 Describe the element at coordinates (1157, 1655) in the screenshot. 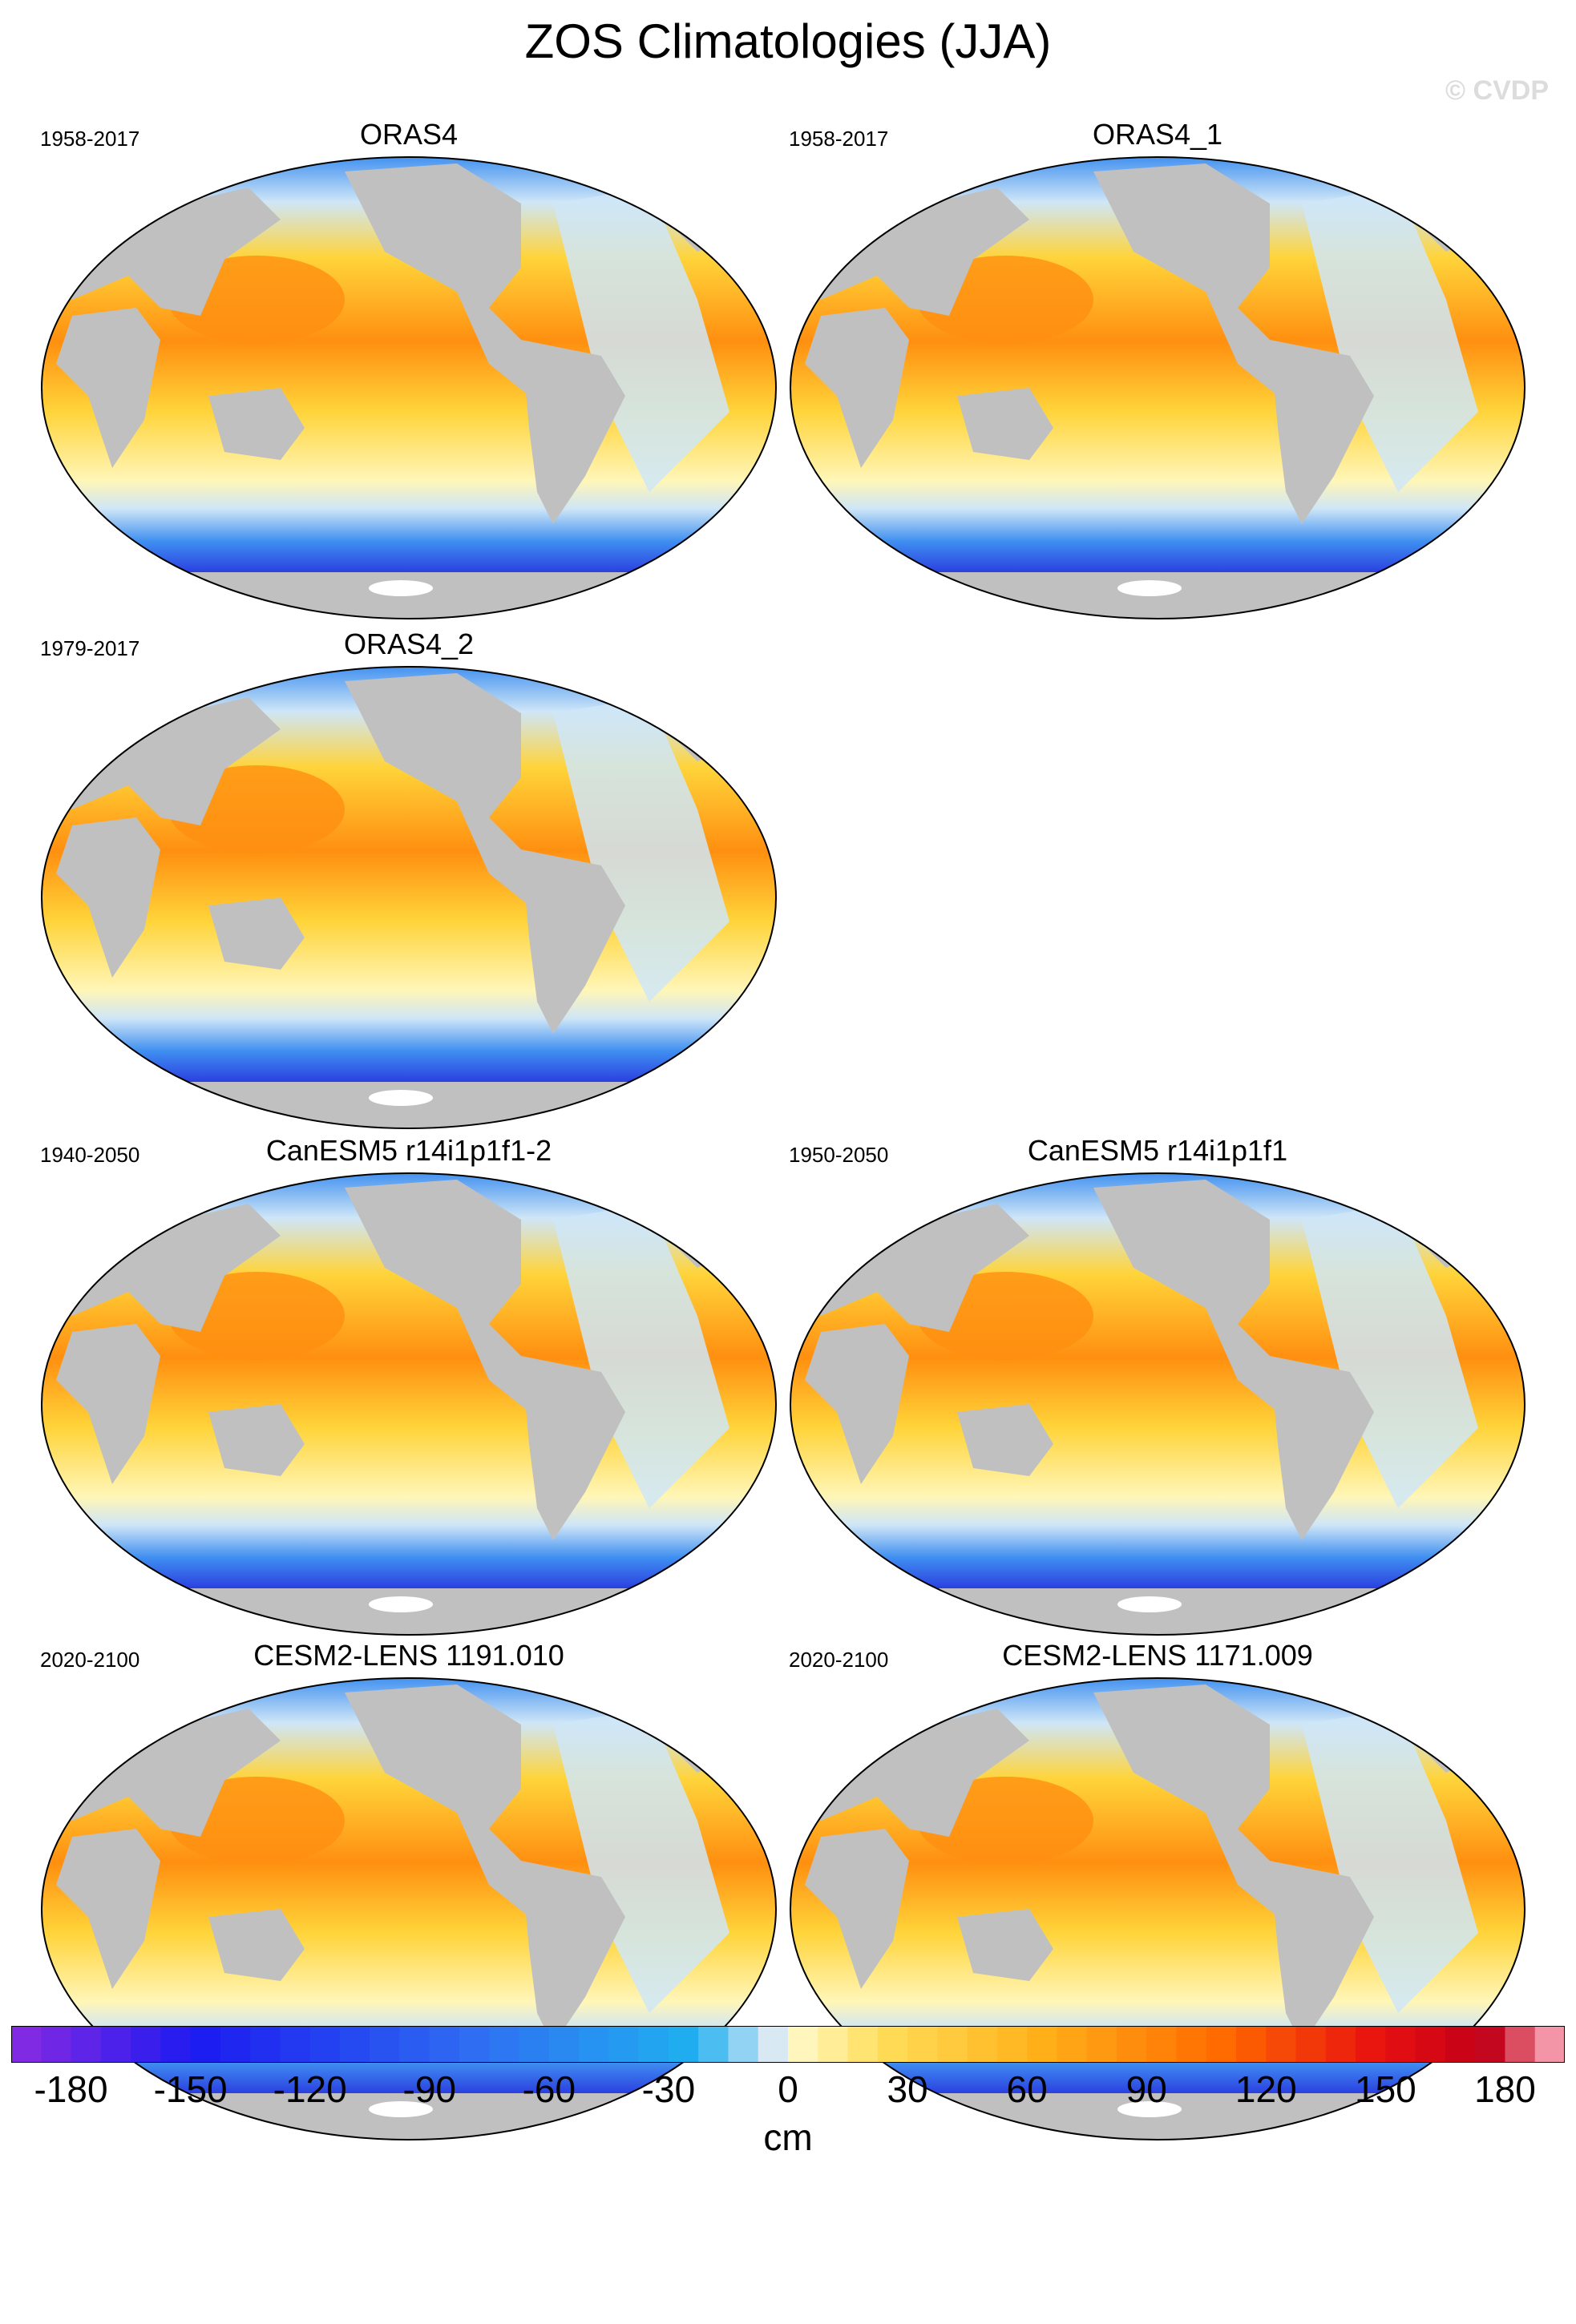

I see `panel-title: CESM2-LENS 1171.009` at that location.